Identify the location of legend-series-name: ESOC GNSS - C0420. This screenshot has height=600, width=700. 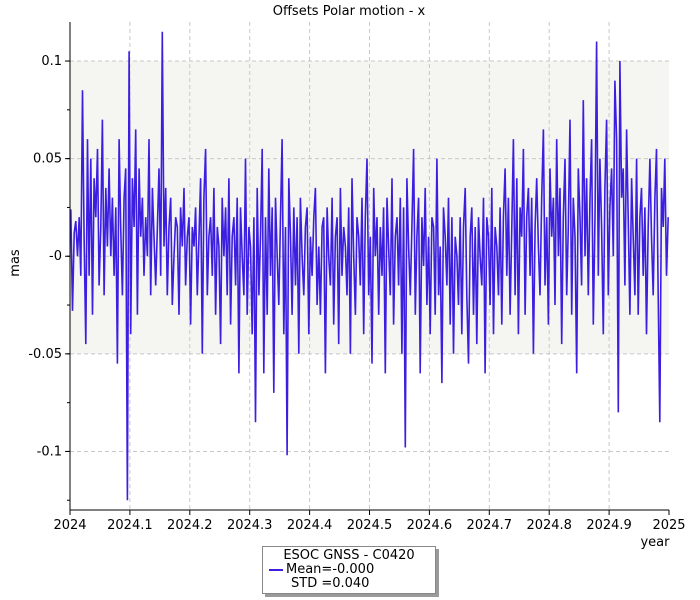
(349, 555).